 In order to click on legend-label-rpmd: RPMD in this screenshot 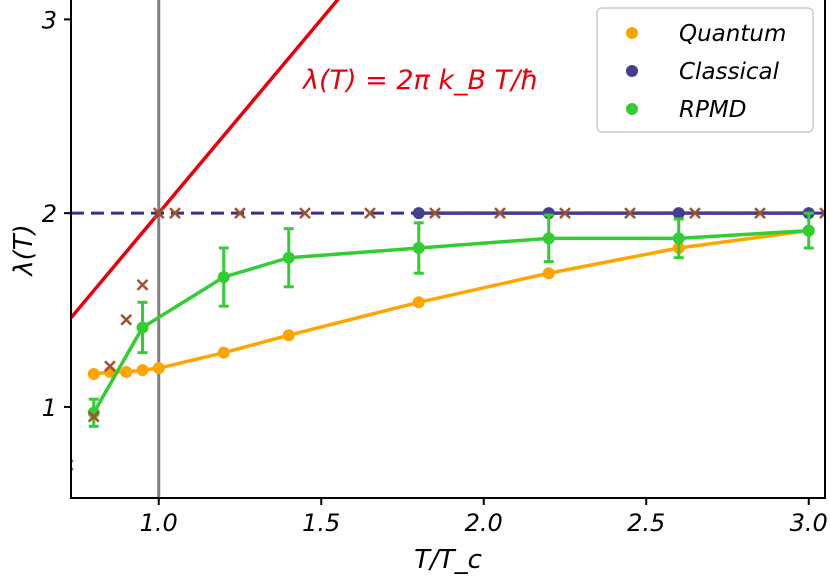, I will do `click(712, 110)`.